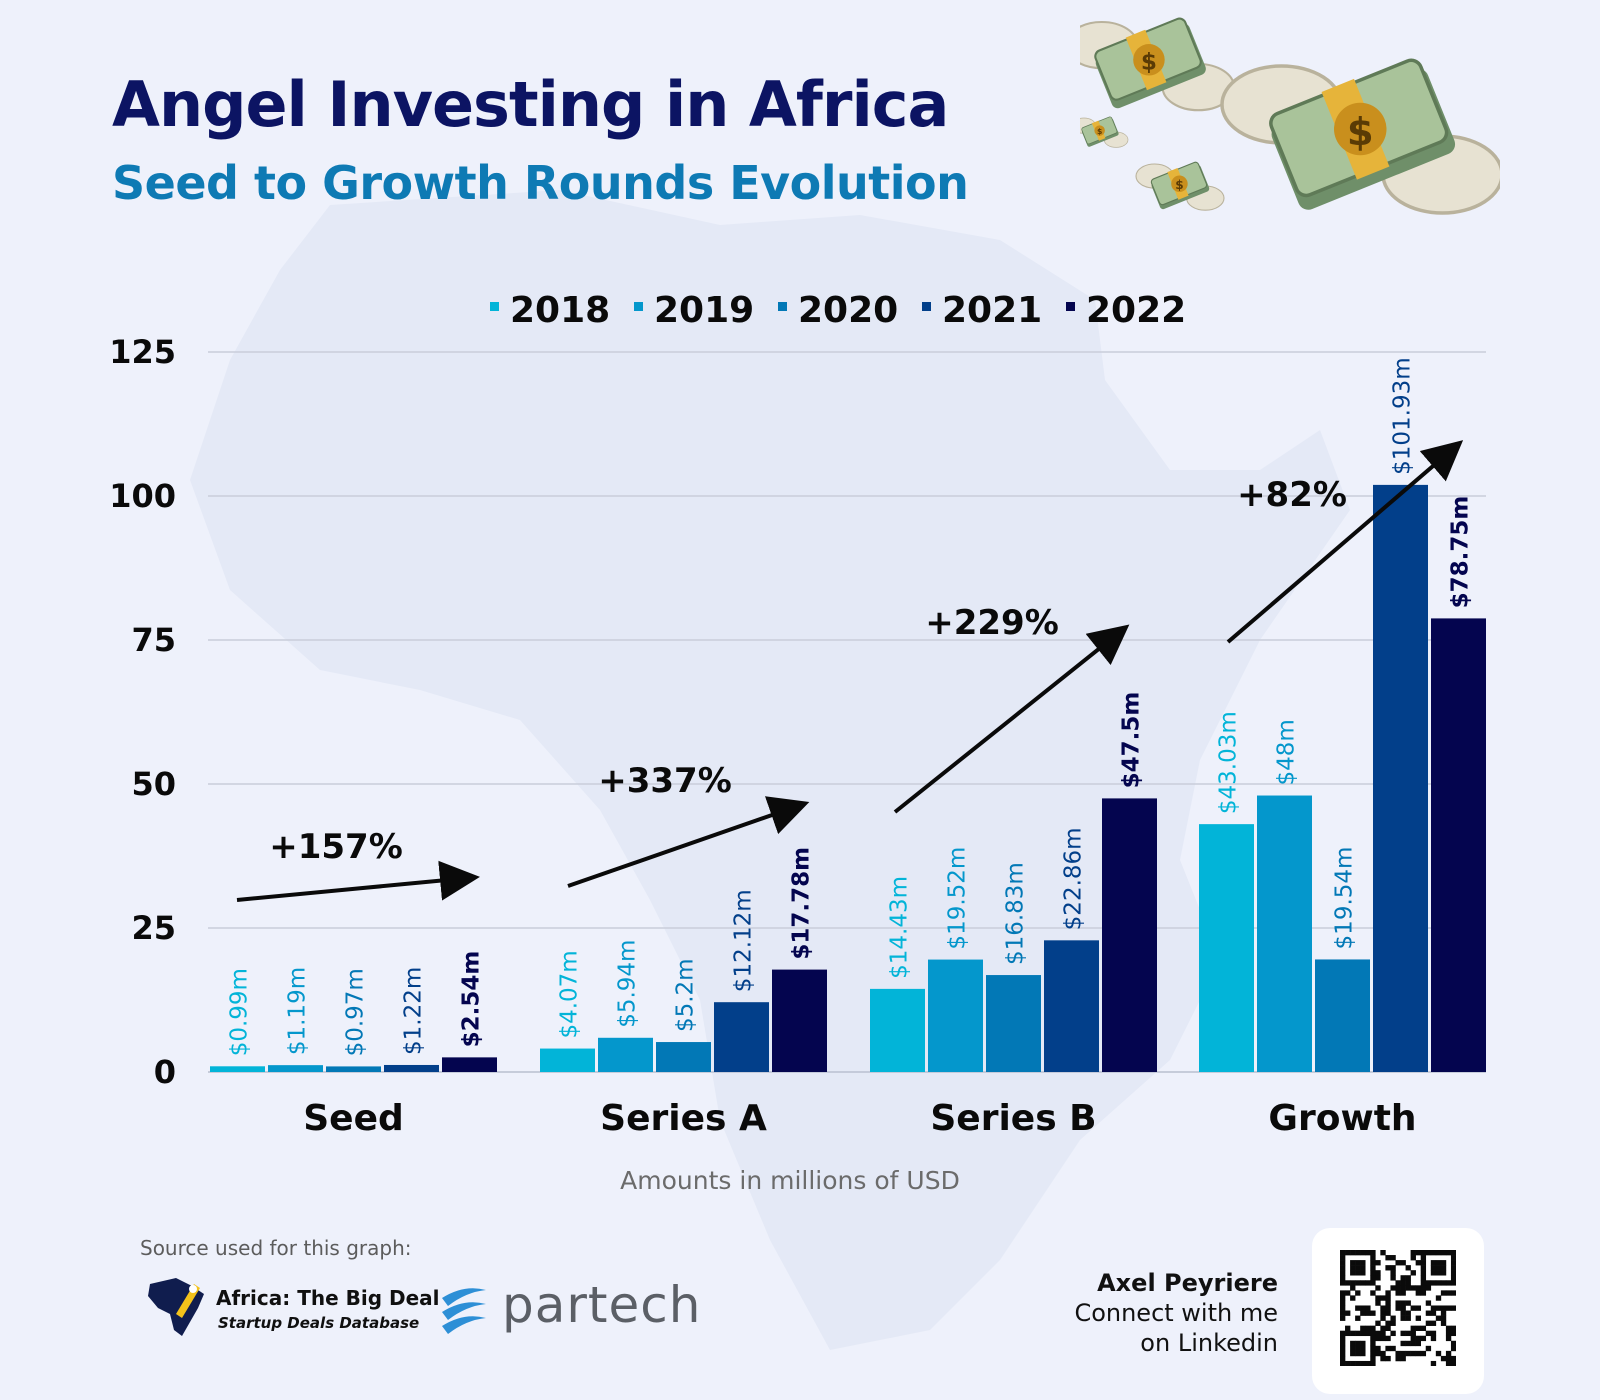 The width and height of the screenshot is (1600, 1400). What do you see at coordinates (602, 1305) in the screenshot?
I see `source2-name: partech` at bounding box center [602, 1305].